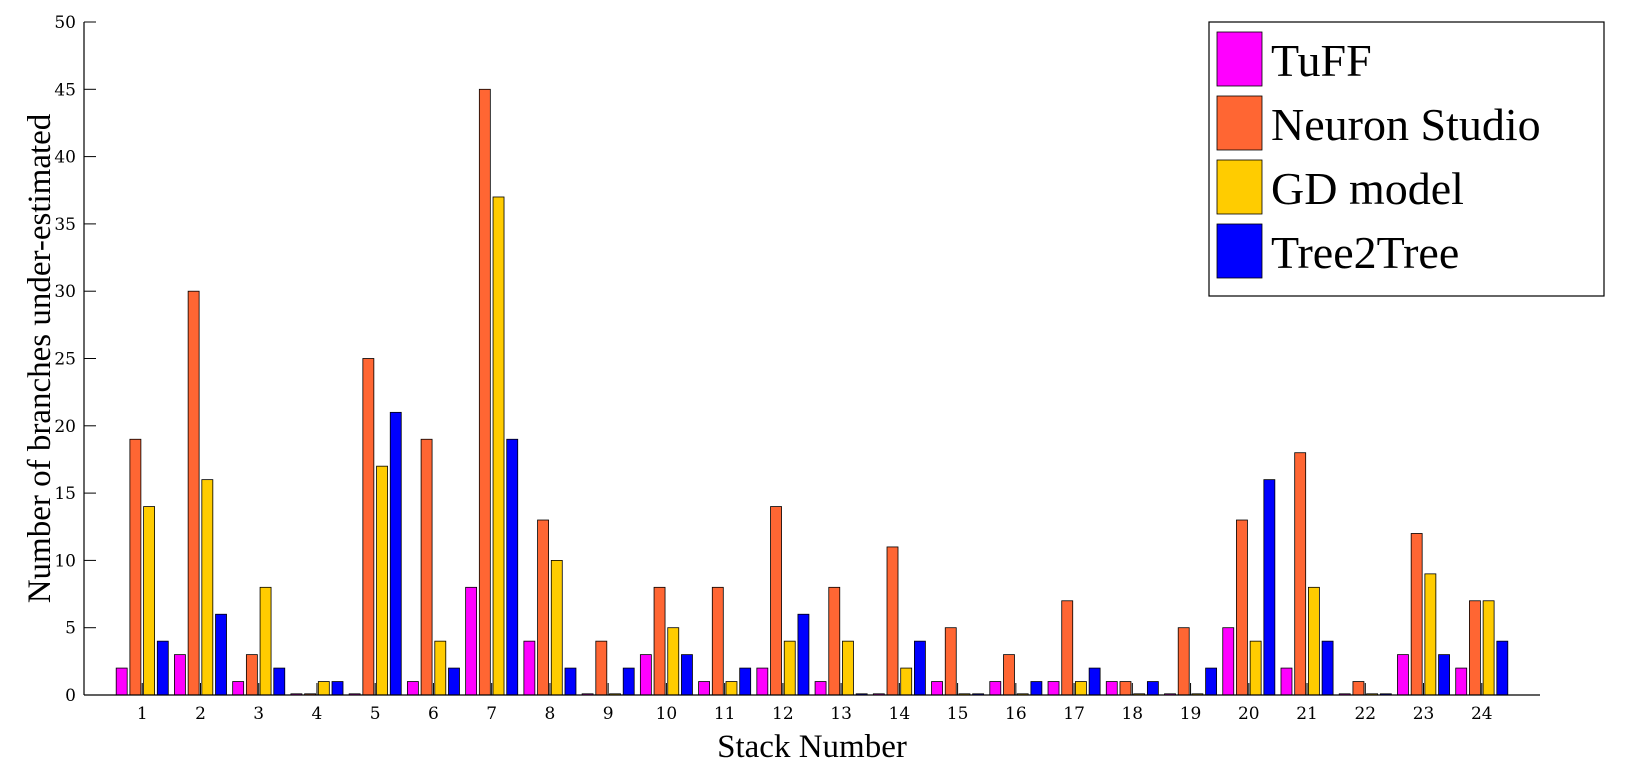 This screenshot has height=782, width=1626. What do you see at coordinates (70, 696) in the screenshot?
I see `y-tick-label: 0` at bounding box center [70, 696].